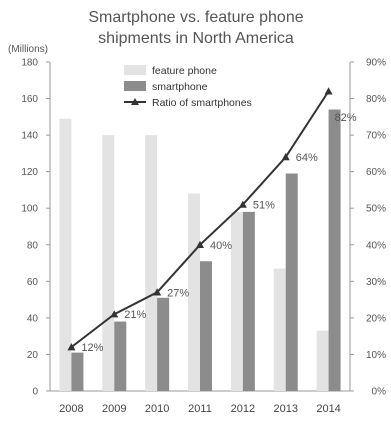 The height and width of the screenshot is (425, 391). What do you see at coordinates (33, 318) in the screenshot?
I see `y-left-tick-label: 40` at bounding box center [33, 318].